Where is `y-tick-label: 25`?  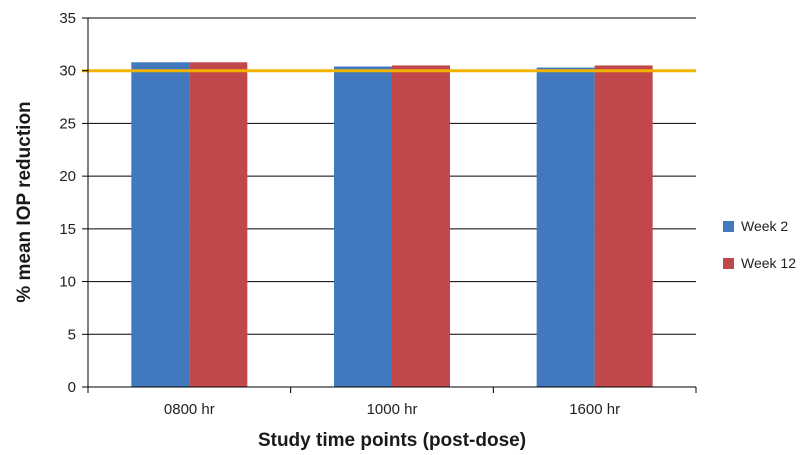 y-tick-label: 25 is located at coordinates (67, 123).